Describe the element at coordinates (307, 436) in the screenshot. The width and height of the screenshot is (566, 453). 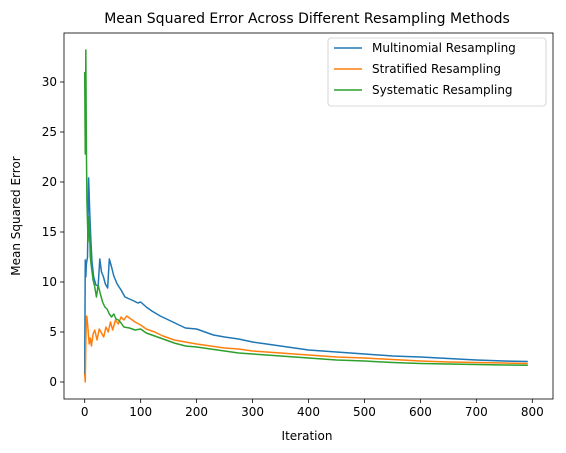
I see `x-axis-label: Iteration` at that location.